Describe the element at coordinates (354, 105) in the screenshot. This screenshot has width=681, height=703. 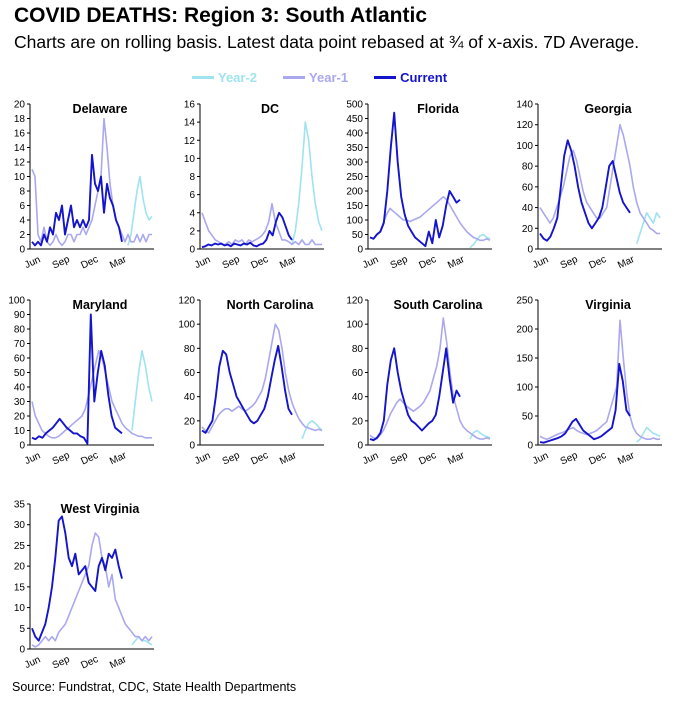
I see `y-tick-label: 500` at that location.